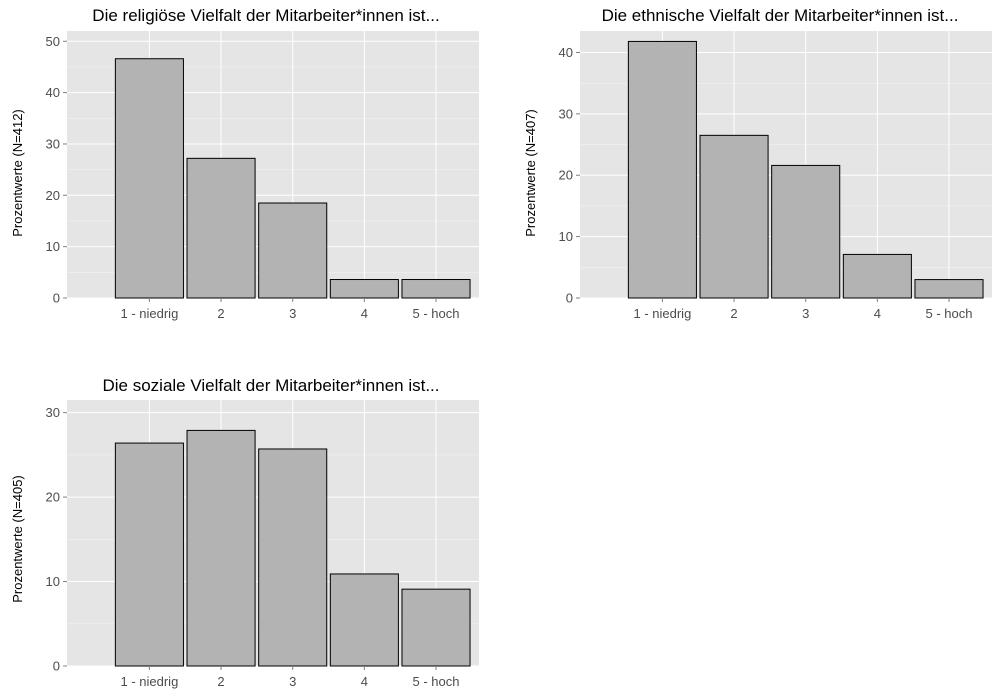 The width and height of the screenshot is (994, 699). Describe the element at coordinates (17, 173) in the screenshot. I see `y-axis-label: Prozentwerte (N=412)` at that location.